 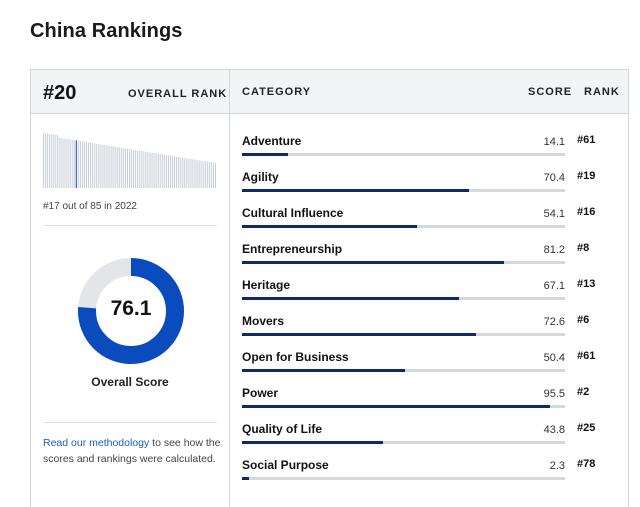 I want to click on donut-arc, so click(x=131, y=311).